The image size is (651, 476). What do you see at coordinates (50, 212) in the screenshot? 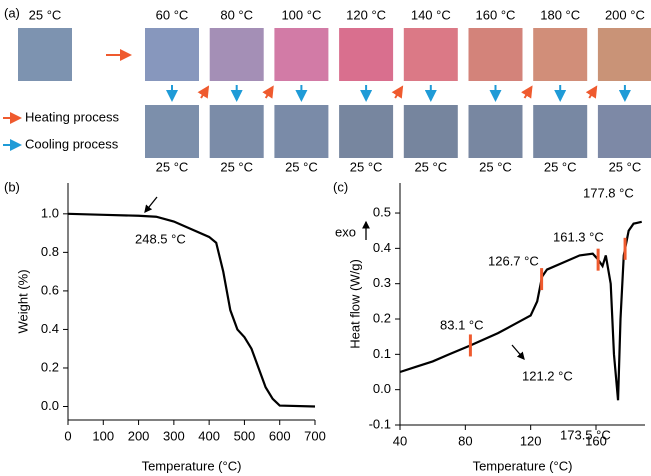
I see `y-tick-label: 1.0` at bounding box center [50, 212].